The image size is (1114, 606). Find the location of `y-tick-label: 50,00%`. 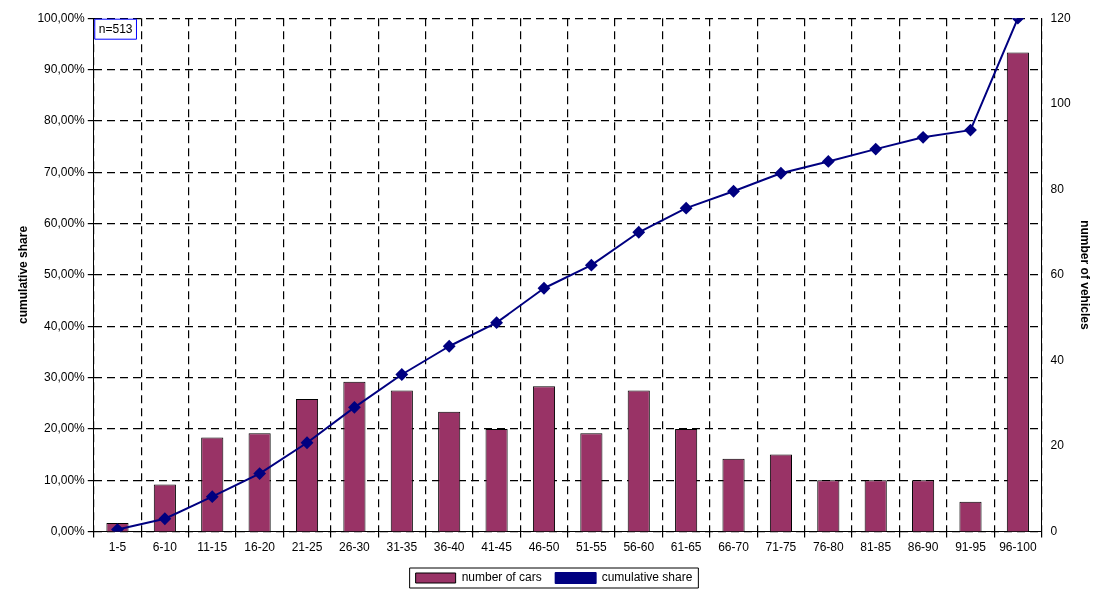

y-tick-label: 50,00% is located at coordinates (65, 274).